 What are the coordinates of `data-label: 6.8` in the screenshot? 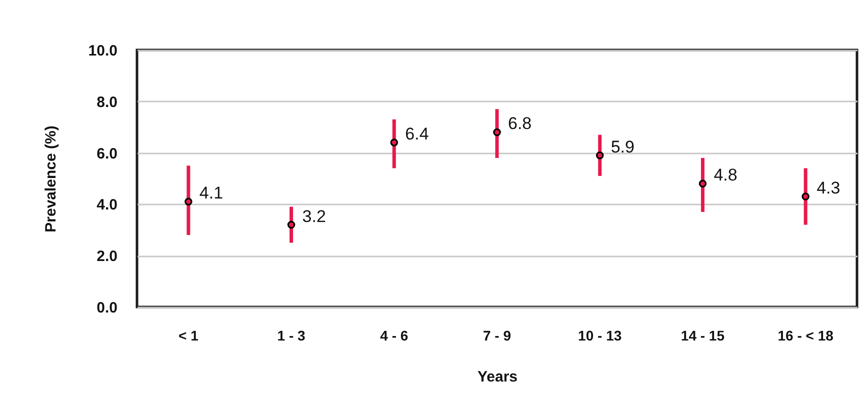 It's located at (520, 124).